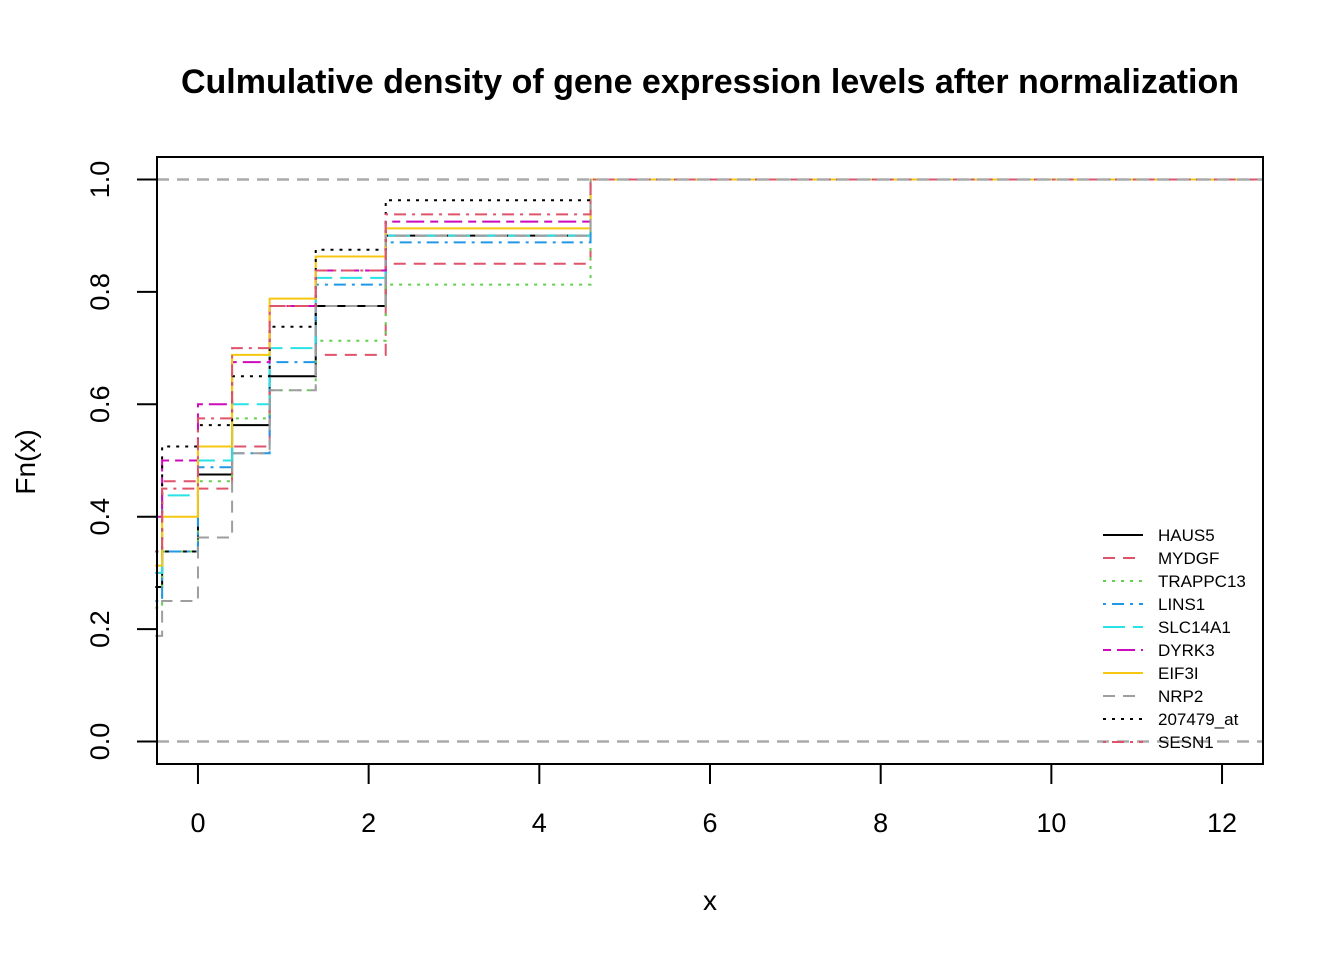 The width and height of the screenshot is (1344, 960). I want to click on legend-label-dyrk3: DYRK3, so click(1186, 650).